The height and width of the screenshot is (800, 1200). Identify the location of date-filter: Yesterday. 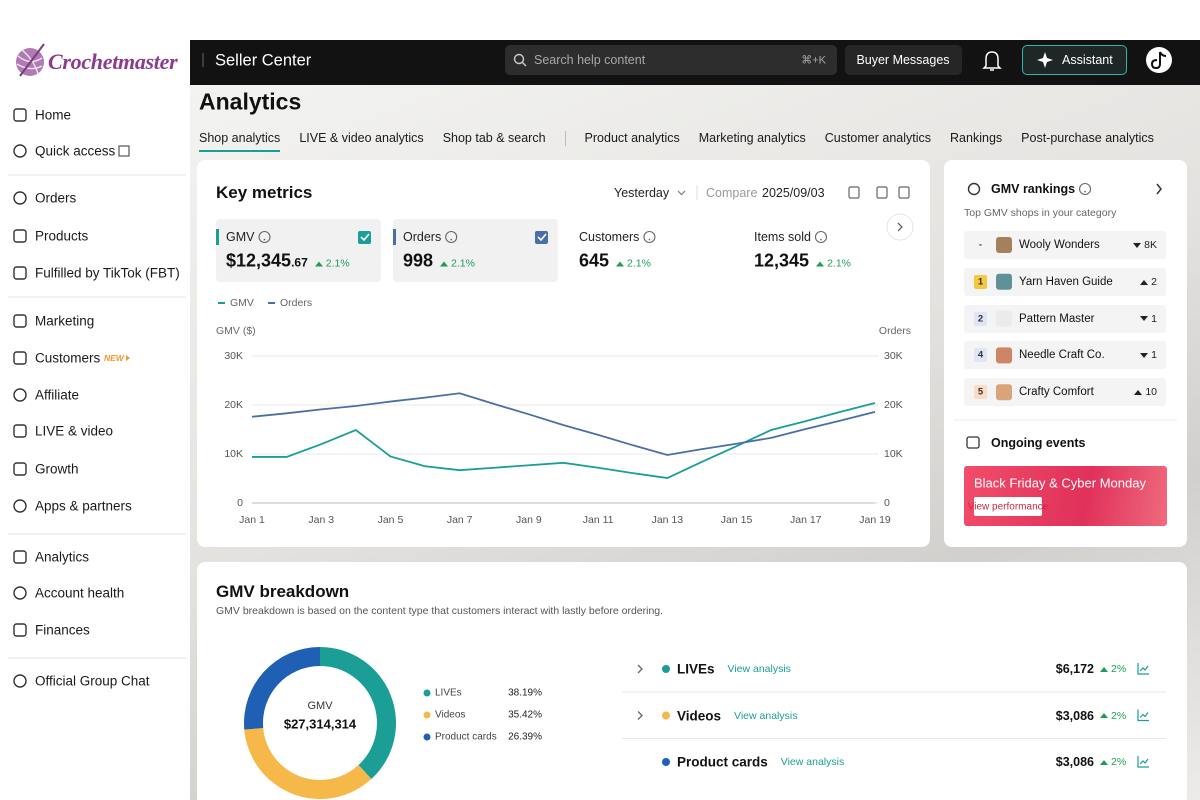
(642, 193).